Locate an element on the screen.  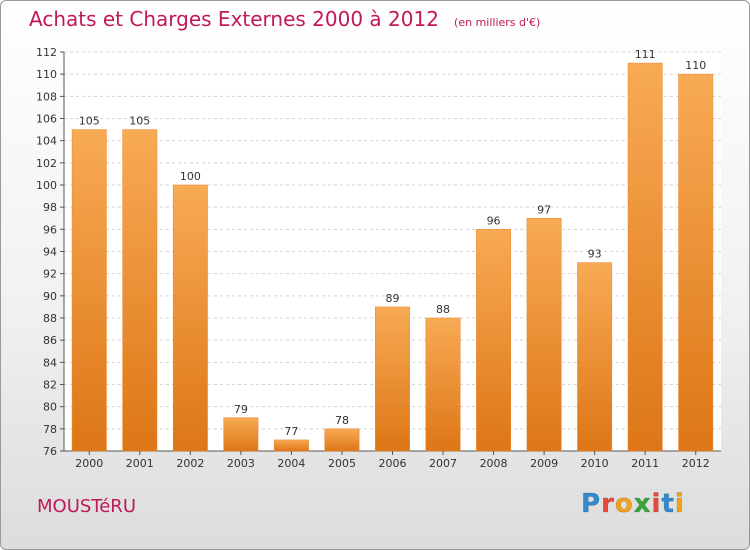
data-label: 96 is located at coordinates (494, 220).